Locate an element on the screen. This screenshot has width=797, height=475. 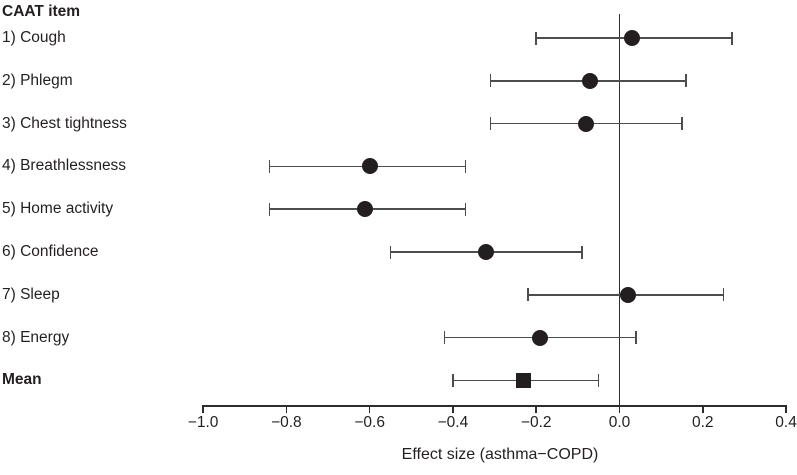
row-label: 7) Sleep is located at coordinates (31, 294).